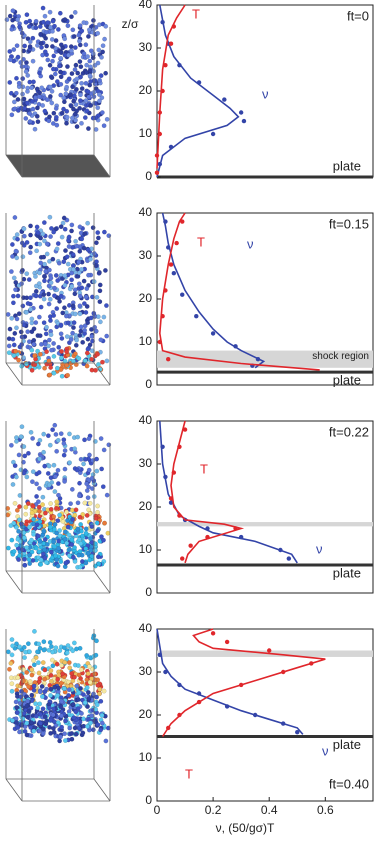  What do you see at coordinates (347, 572) in the screenshot?
I see `plate-label: plate` at bounding box center [347, 572].